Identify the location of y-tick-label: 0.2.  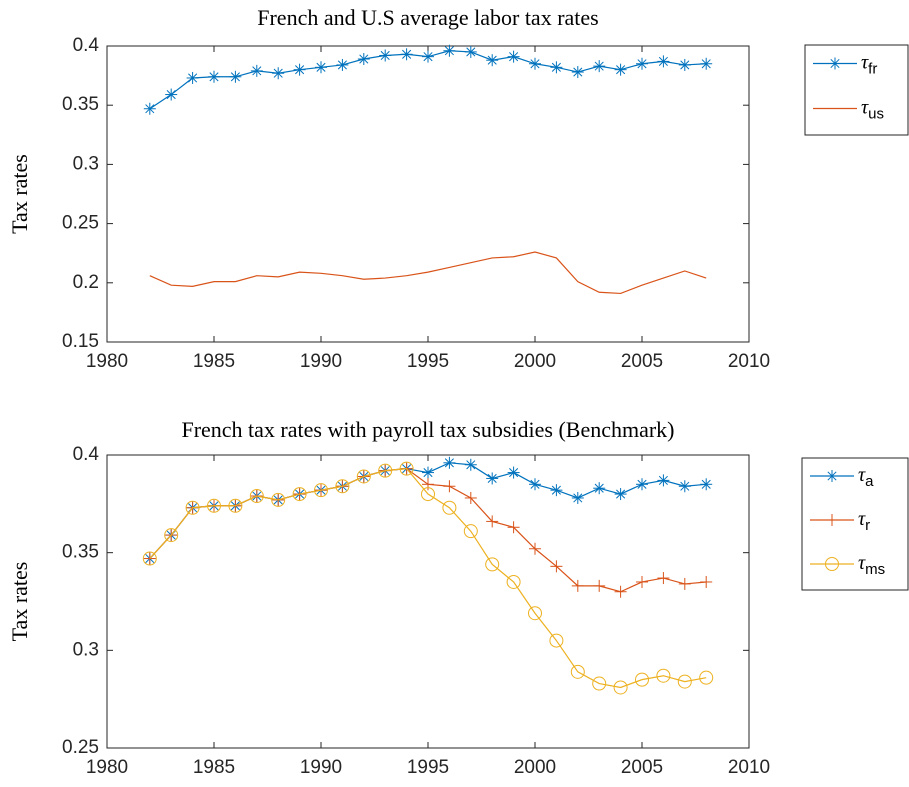
(86, 282).